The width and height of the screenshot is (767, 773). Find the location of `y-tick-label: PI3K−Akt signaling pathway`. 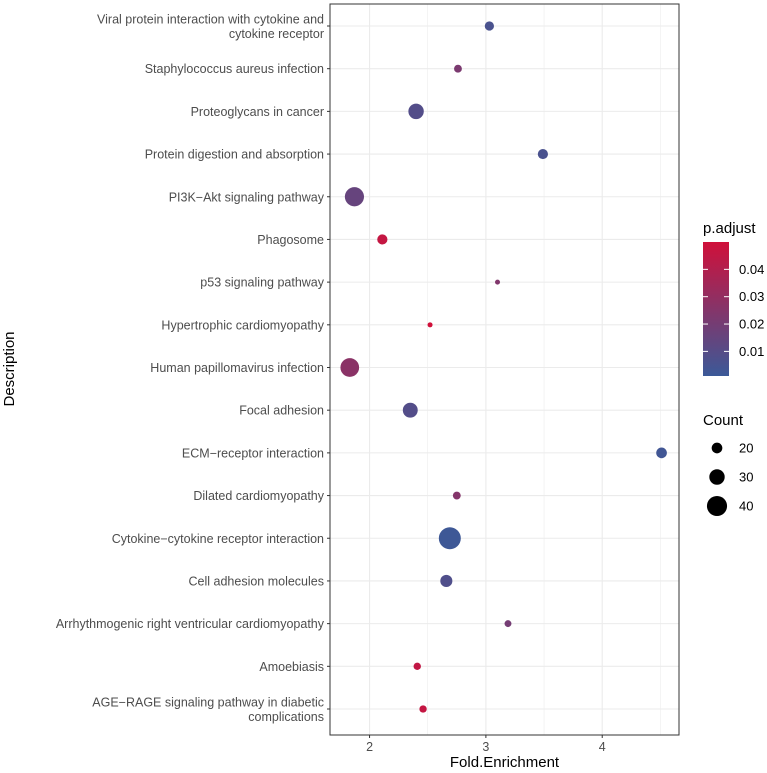

y-tick-label: PI3K−Akt signaling pathway is located at coordinates (247, 197).